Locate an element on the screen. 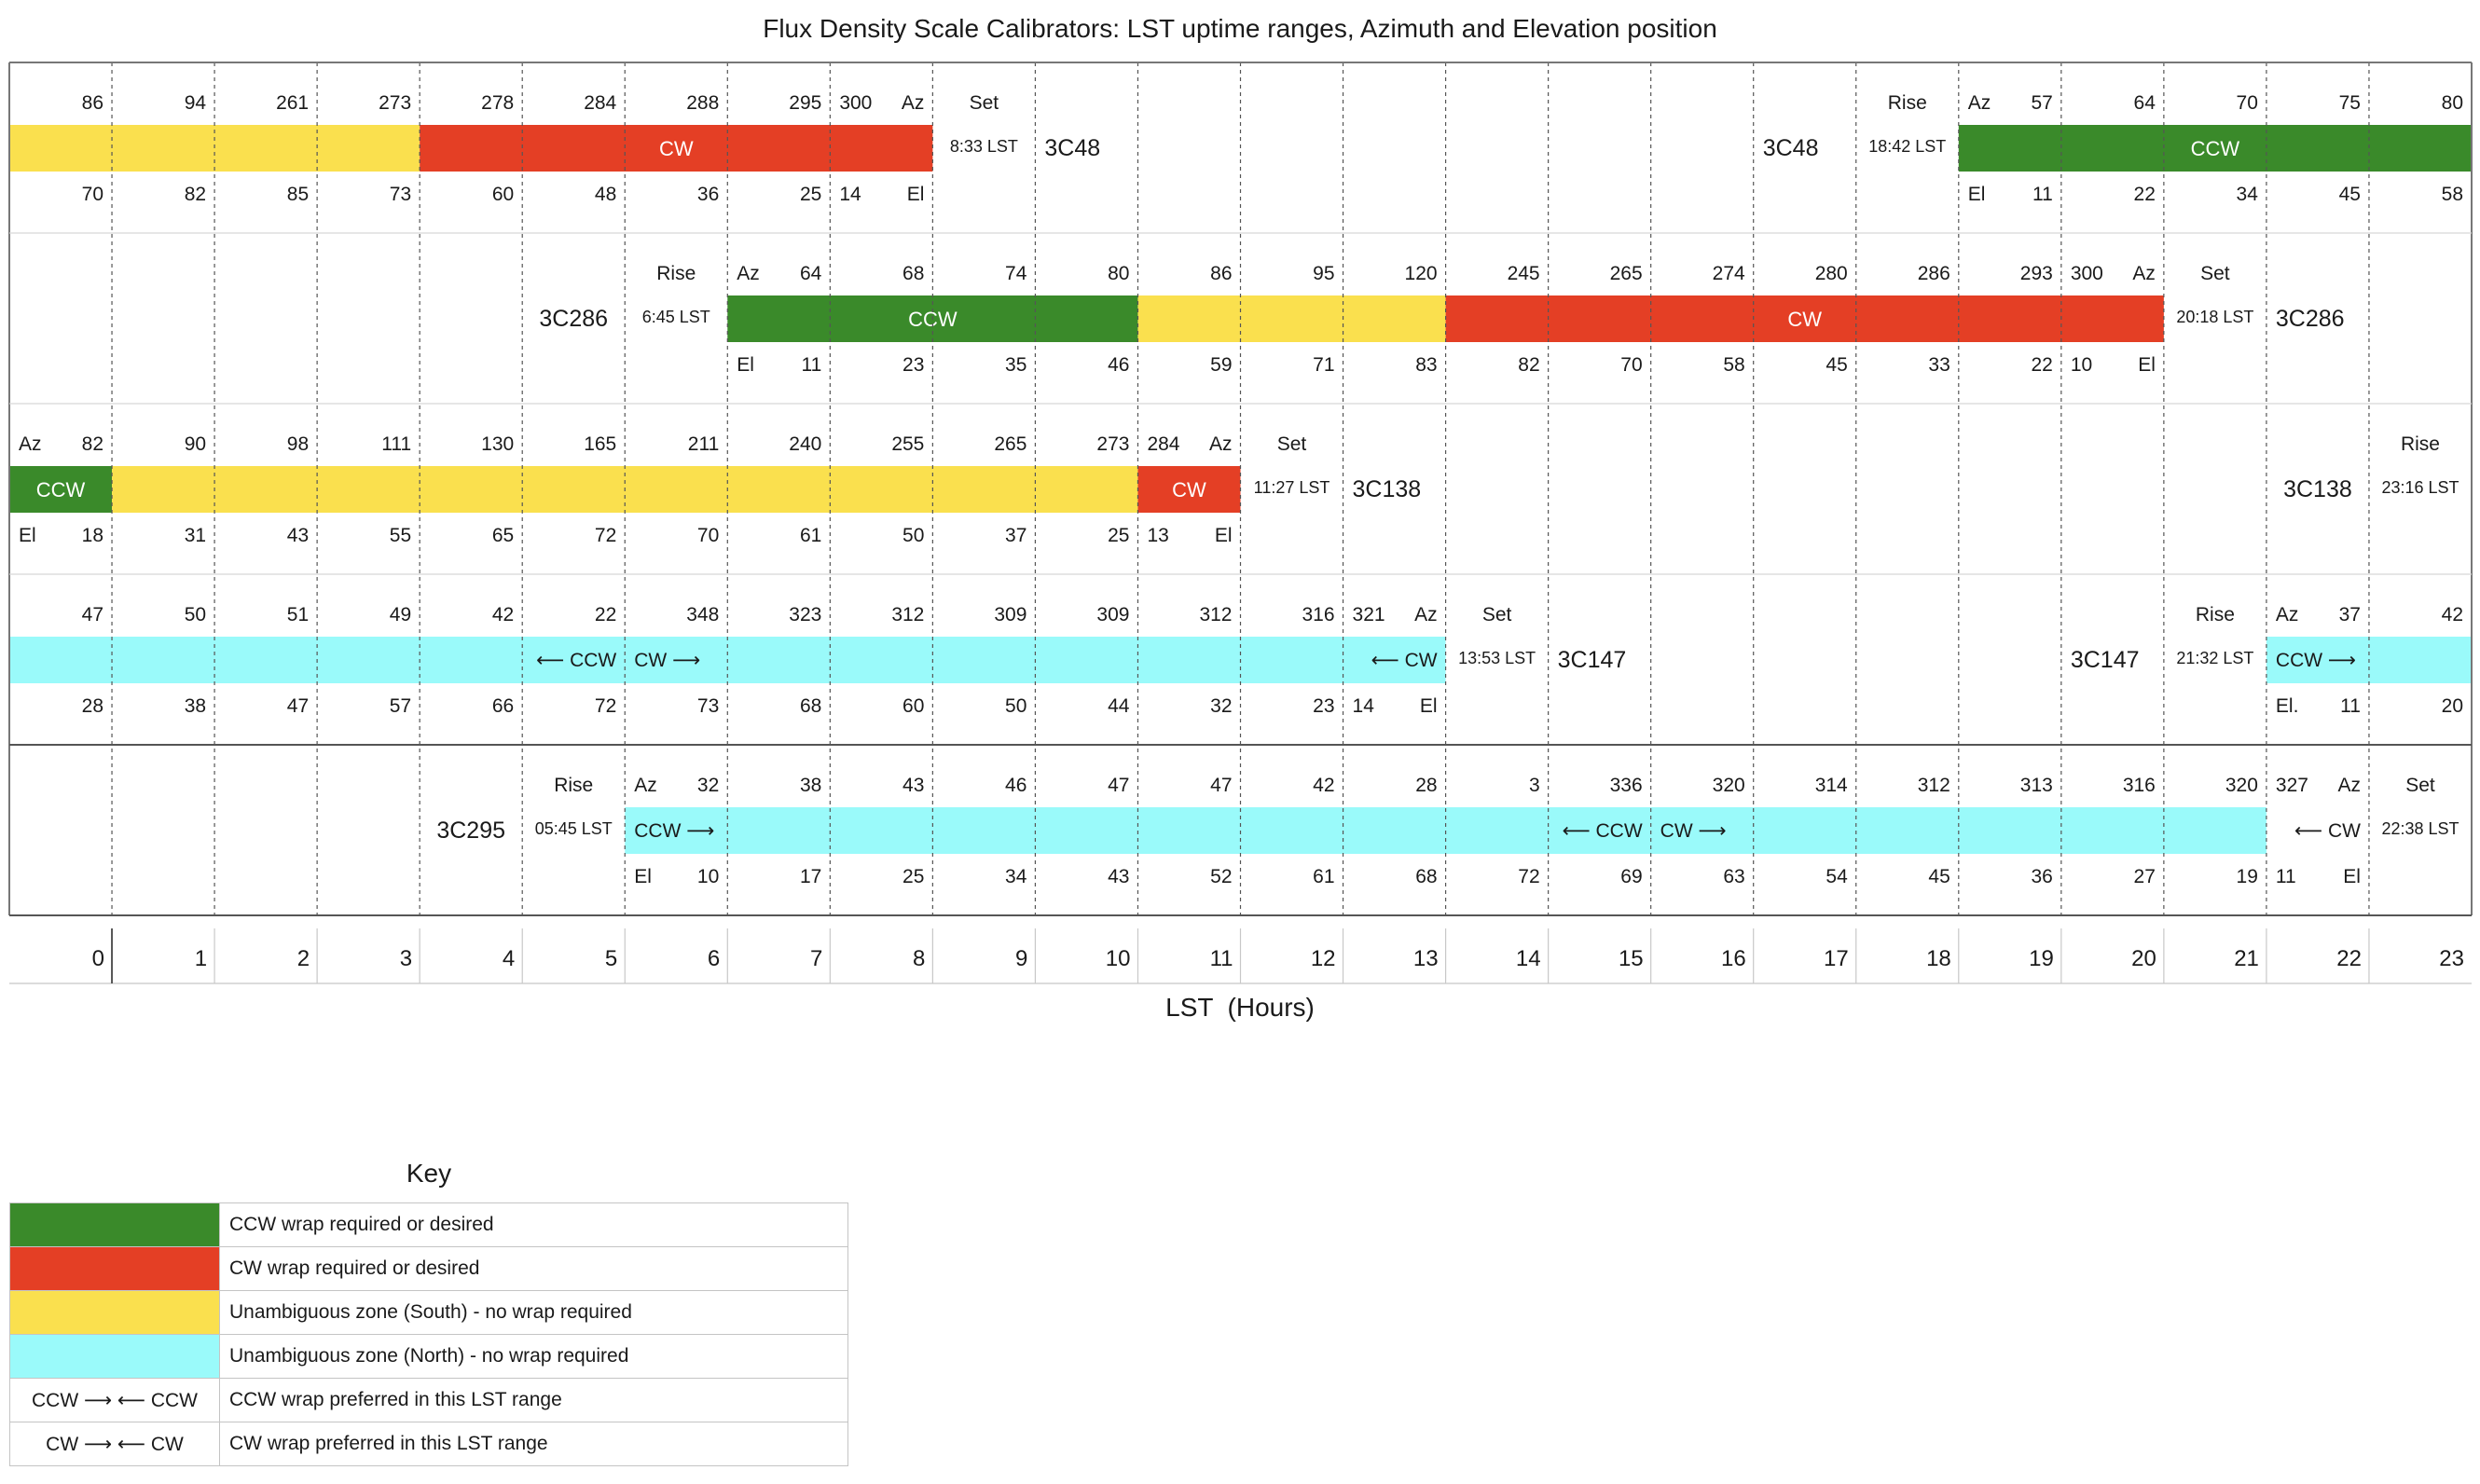 This screenshot has width=2480, height=1484. elevation-label: 19 is located at coordinates (2247, 876).